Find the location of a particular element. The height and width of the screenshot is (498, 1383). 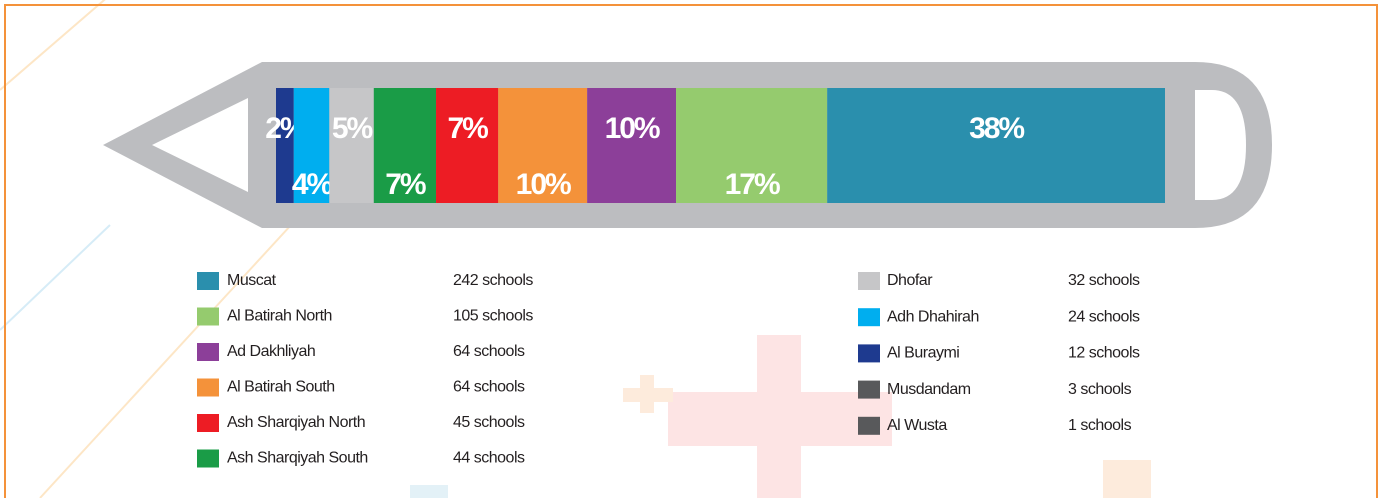

school-count: 24 schools is located at coordinates (1104, 316).